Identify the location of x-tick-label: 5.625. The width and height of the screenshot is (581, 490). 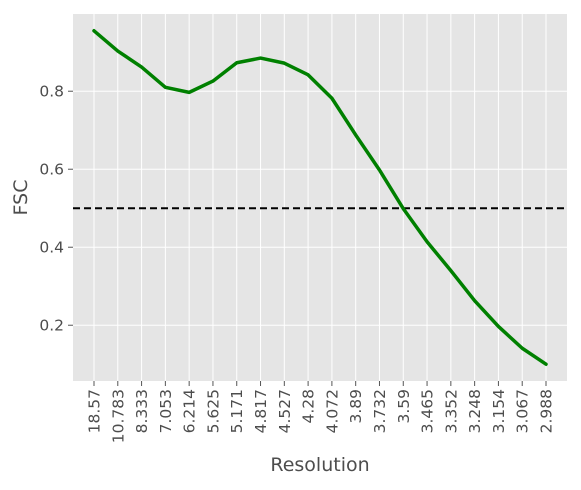
(213, 411).